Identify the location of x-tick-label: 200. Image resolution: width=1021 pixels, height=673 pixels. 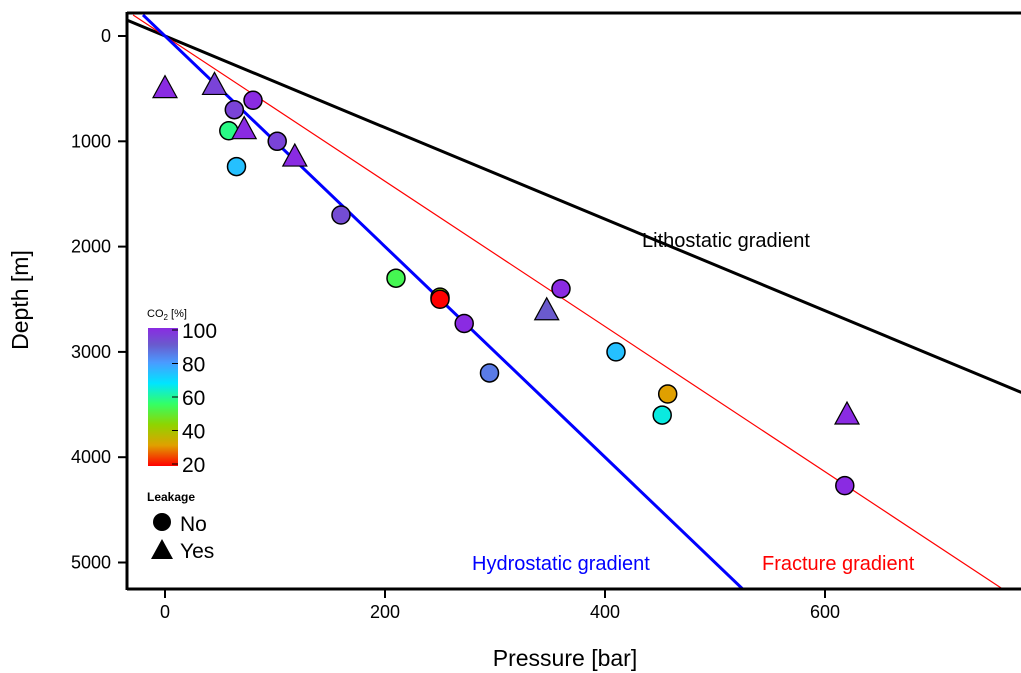
(385, 612).